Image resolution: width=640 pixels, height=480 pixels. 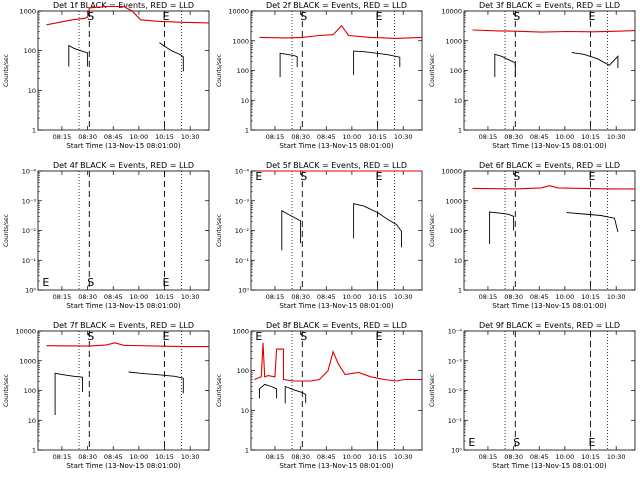 What do you see at coordinates (123, 5) in the screenshot?
I see `panel-title: Det 1f BLACK = Events, RED = LLD` at bounding box center [123, 5].